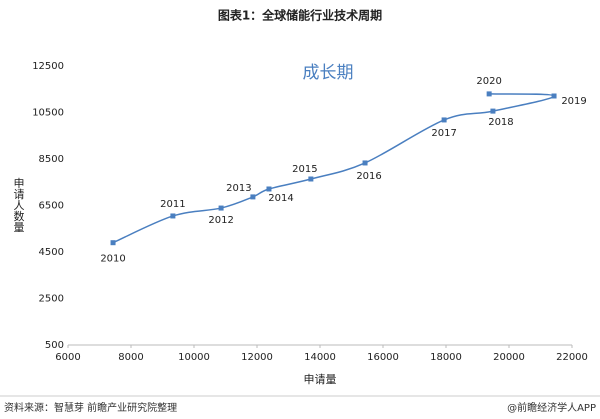  What do you see at coordinates (18, 204) in the screenshot?
I see `y-axis-label: 申请人数量` at bounding box center [18, 204].